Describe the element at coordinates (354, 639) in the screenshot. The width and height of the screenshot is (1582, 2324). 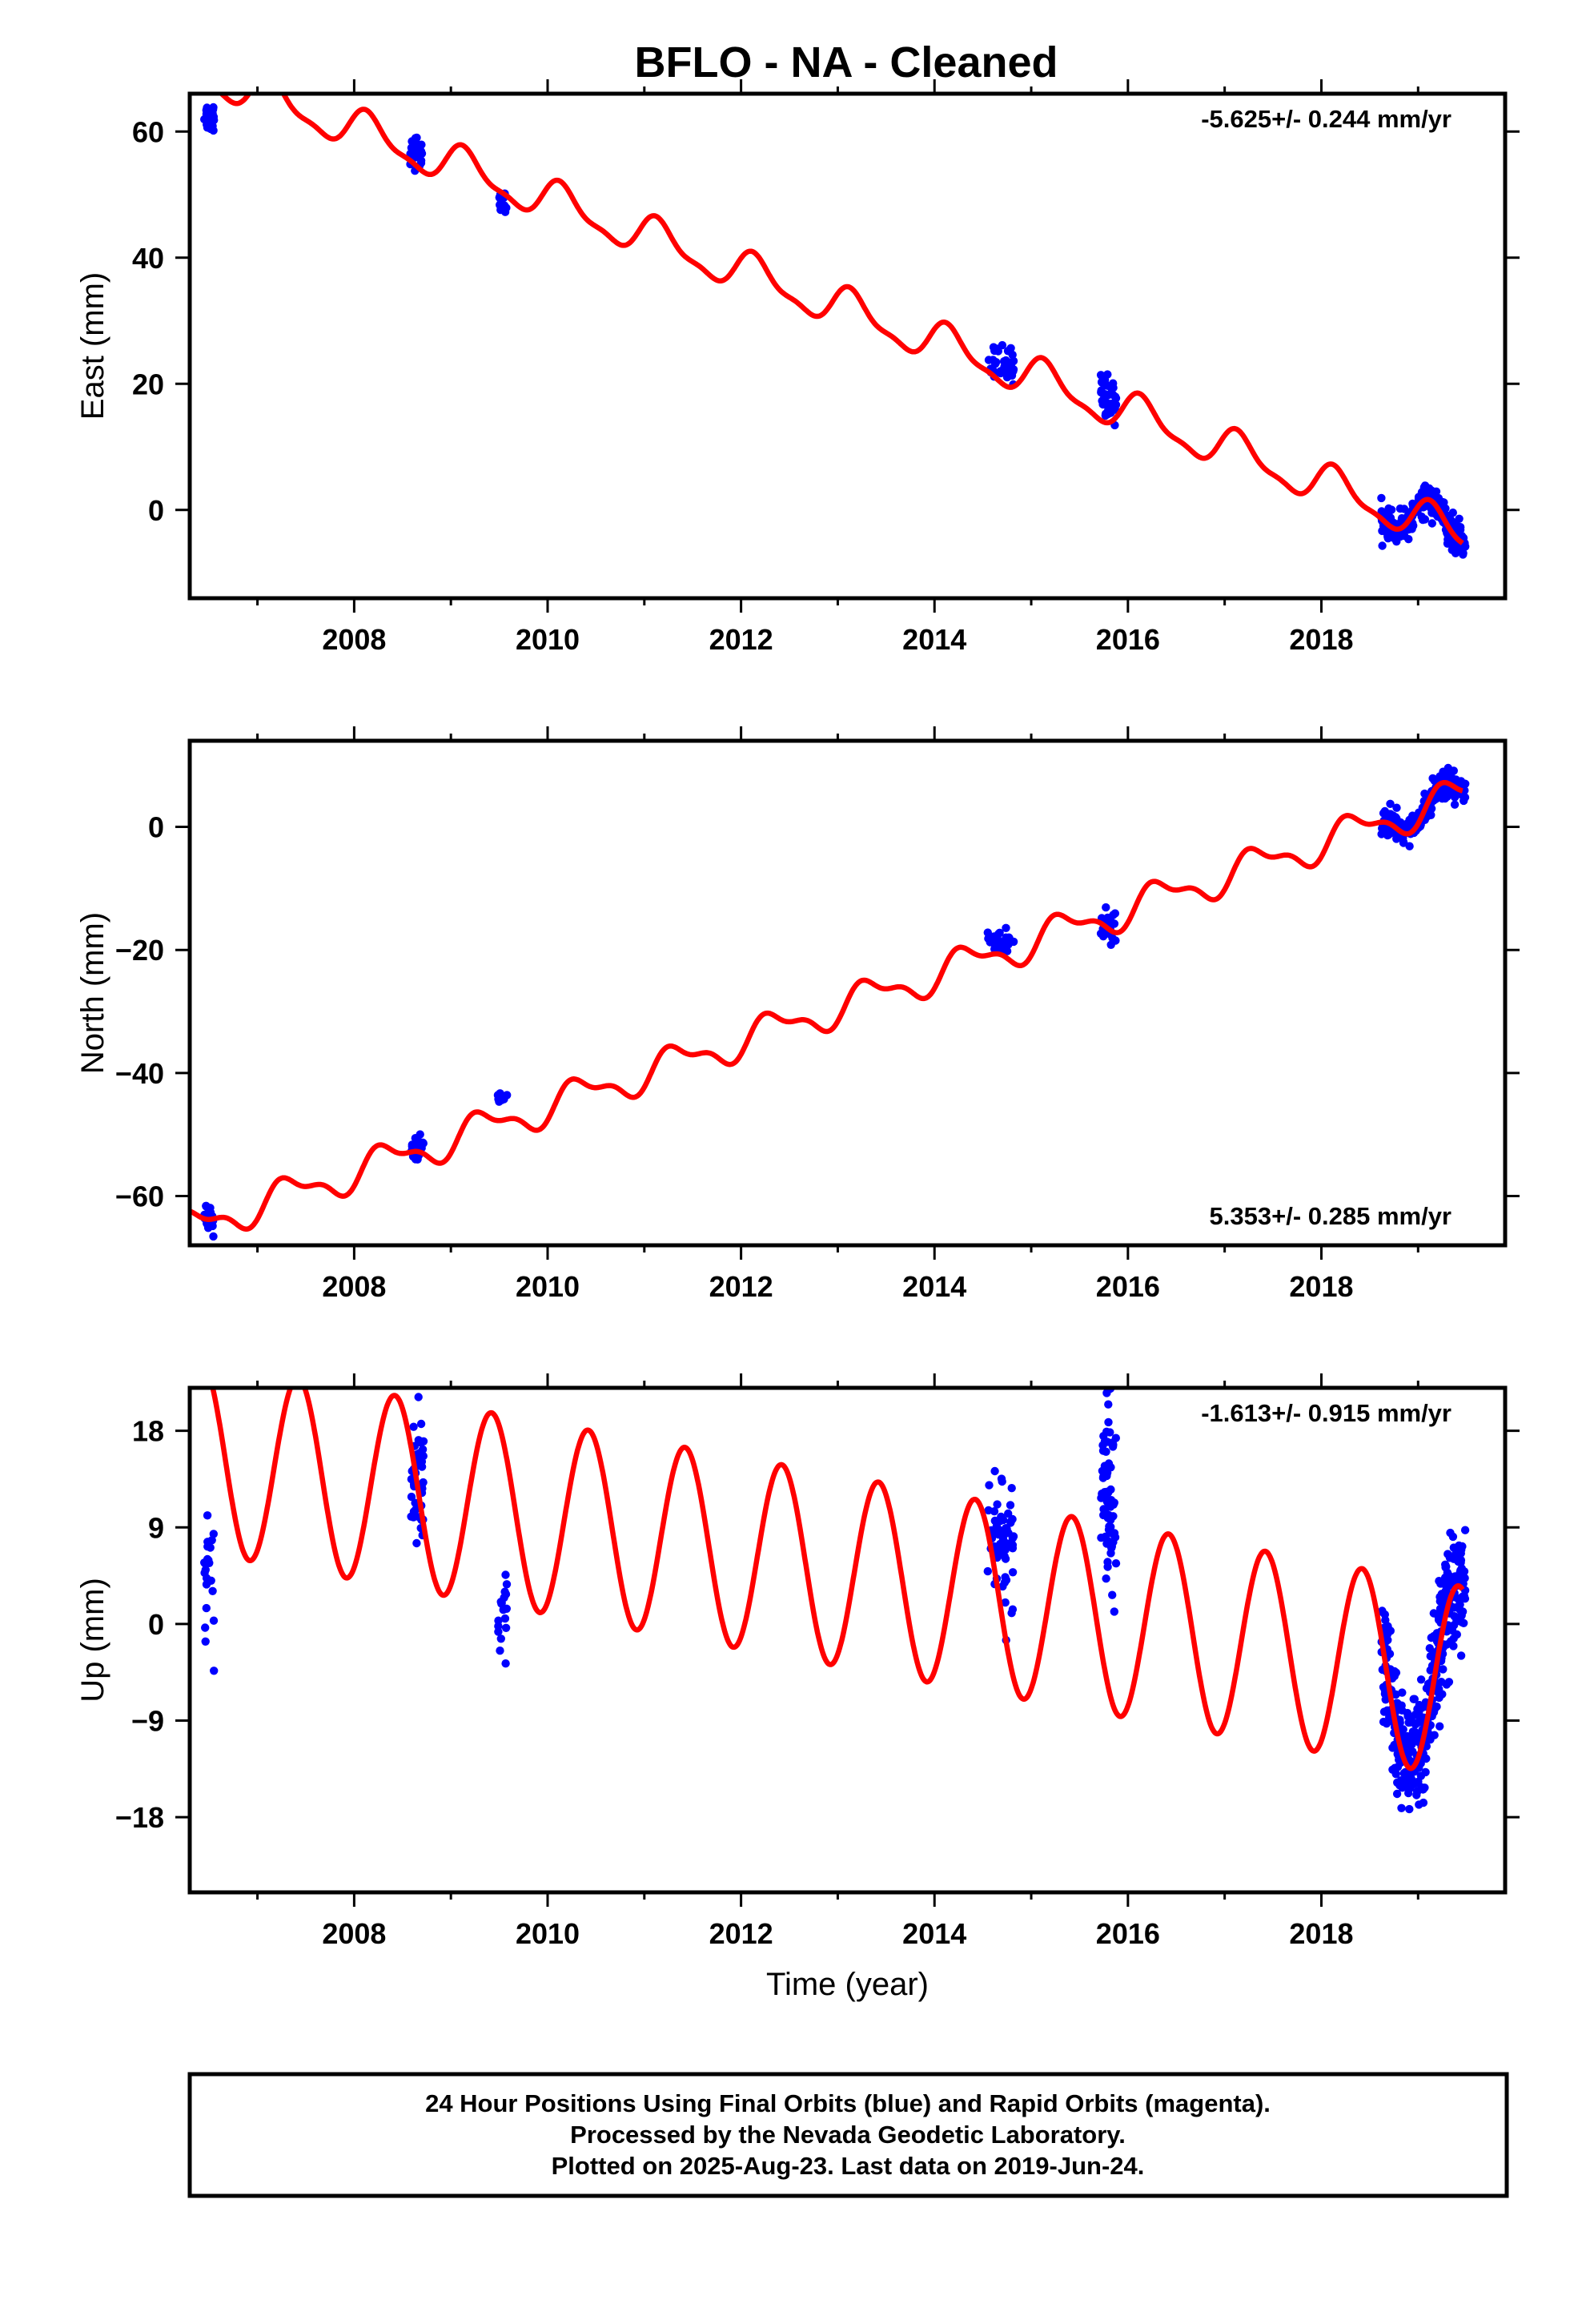
I see `east-xtick-label: 2008` at that location.